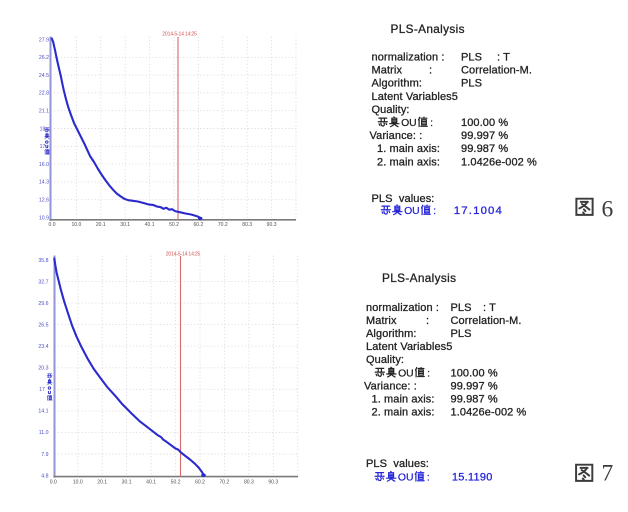  Describe the element at coordinates (44, 58) in the screenshot. I see `svg-text: 26.2` at that location.